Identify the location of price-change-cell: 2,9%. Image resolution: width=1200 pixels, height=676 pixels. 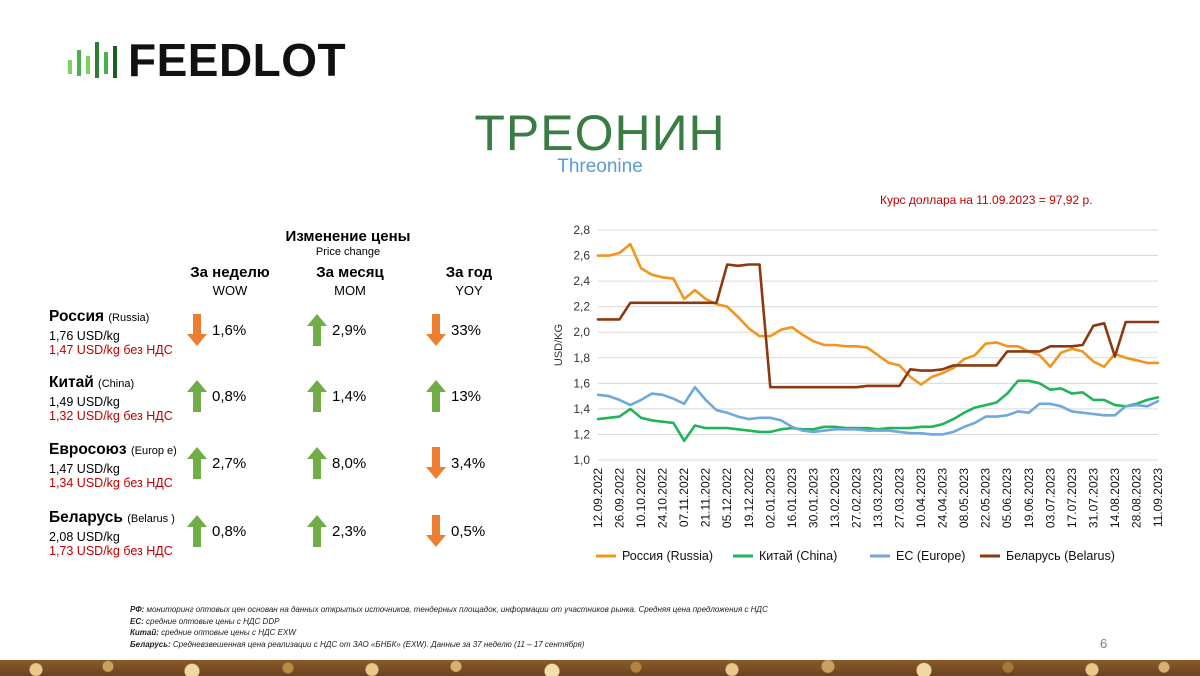
(361, 330).